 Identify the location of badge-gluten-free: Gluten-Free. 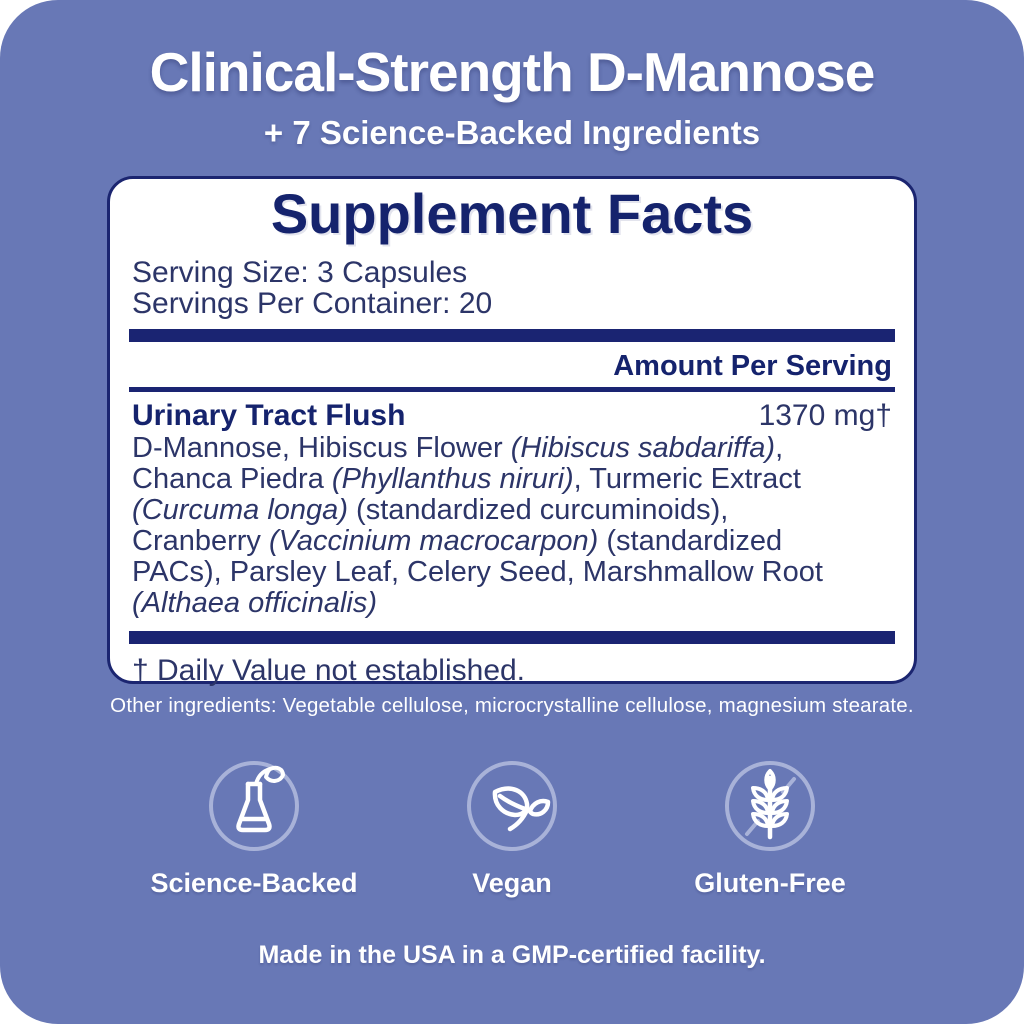
(770, 828).